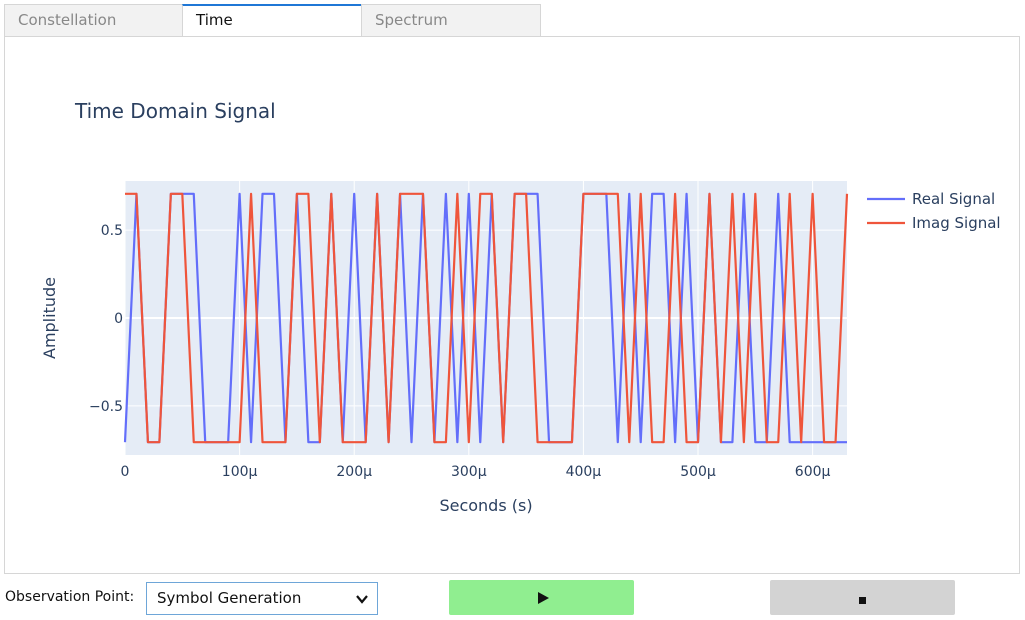  Describe the element at coordinates (934, 211) in the screenshot. I see `legend: Real Signal Imag Signal` at that location.